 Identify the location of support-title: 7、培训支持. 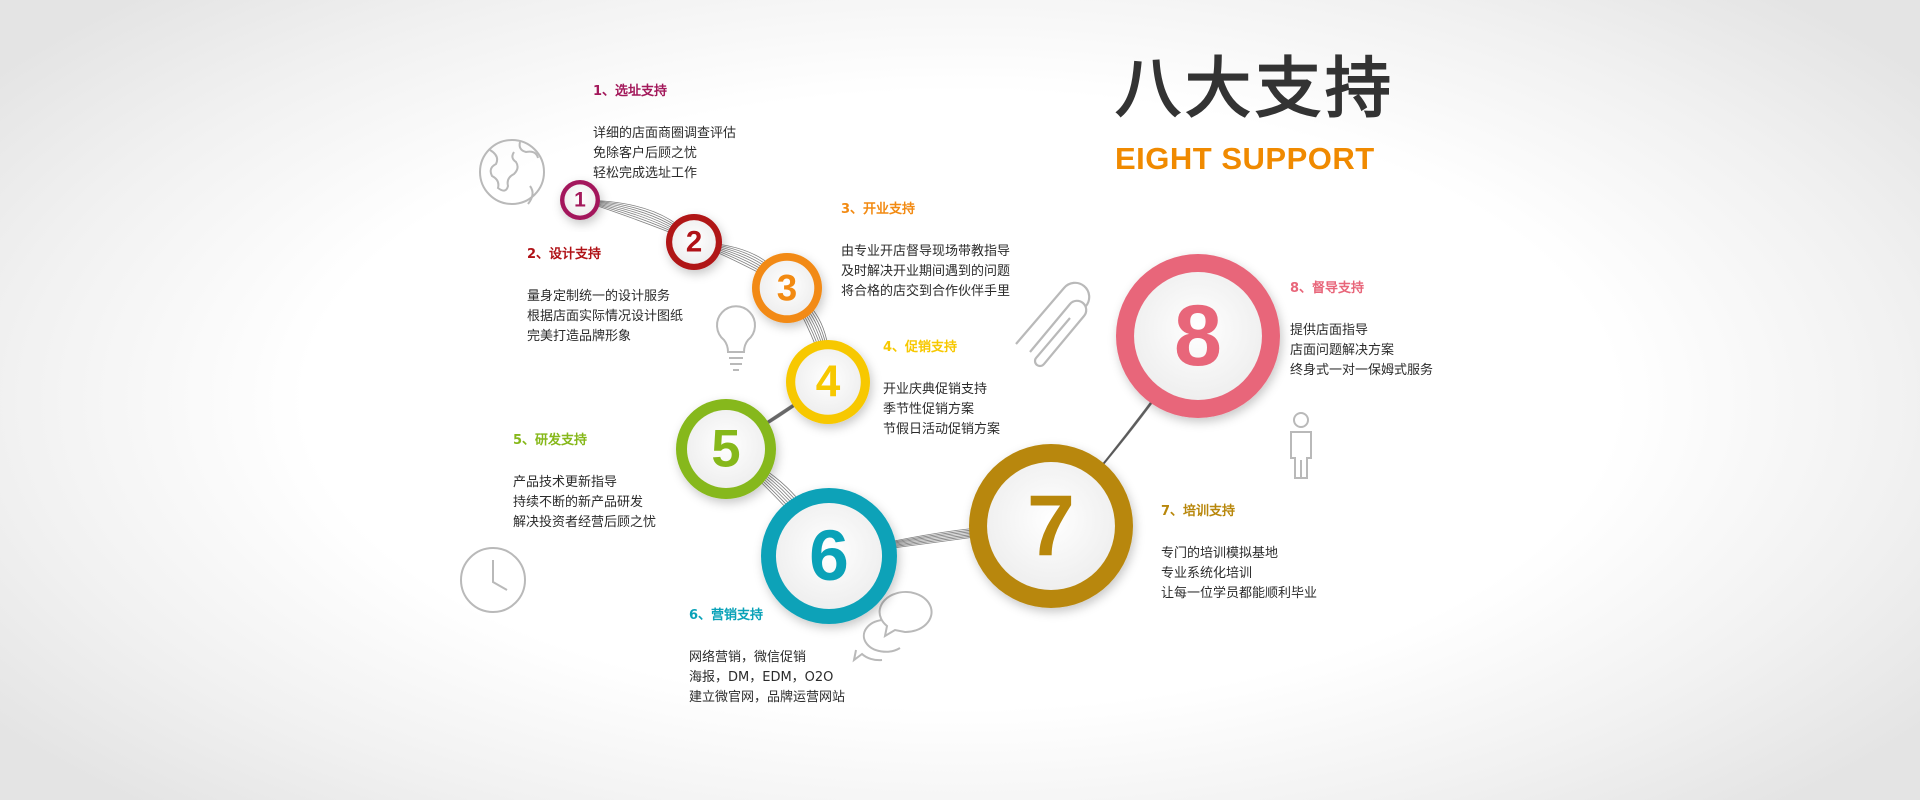
(1198, 511).